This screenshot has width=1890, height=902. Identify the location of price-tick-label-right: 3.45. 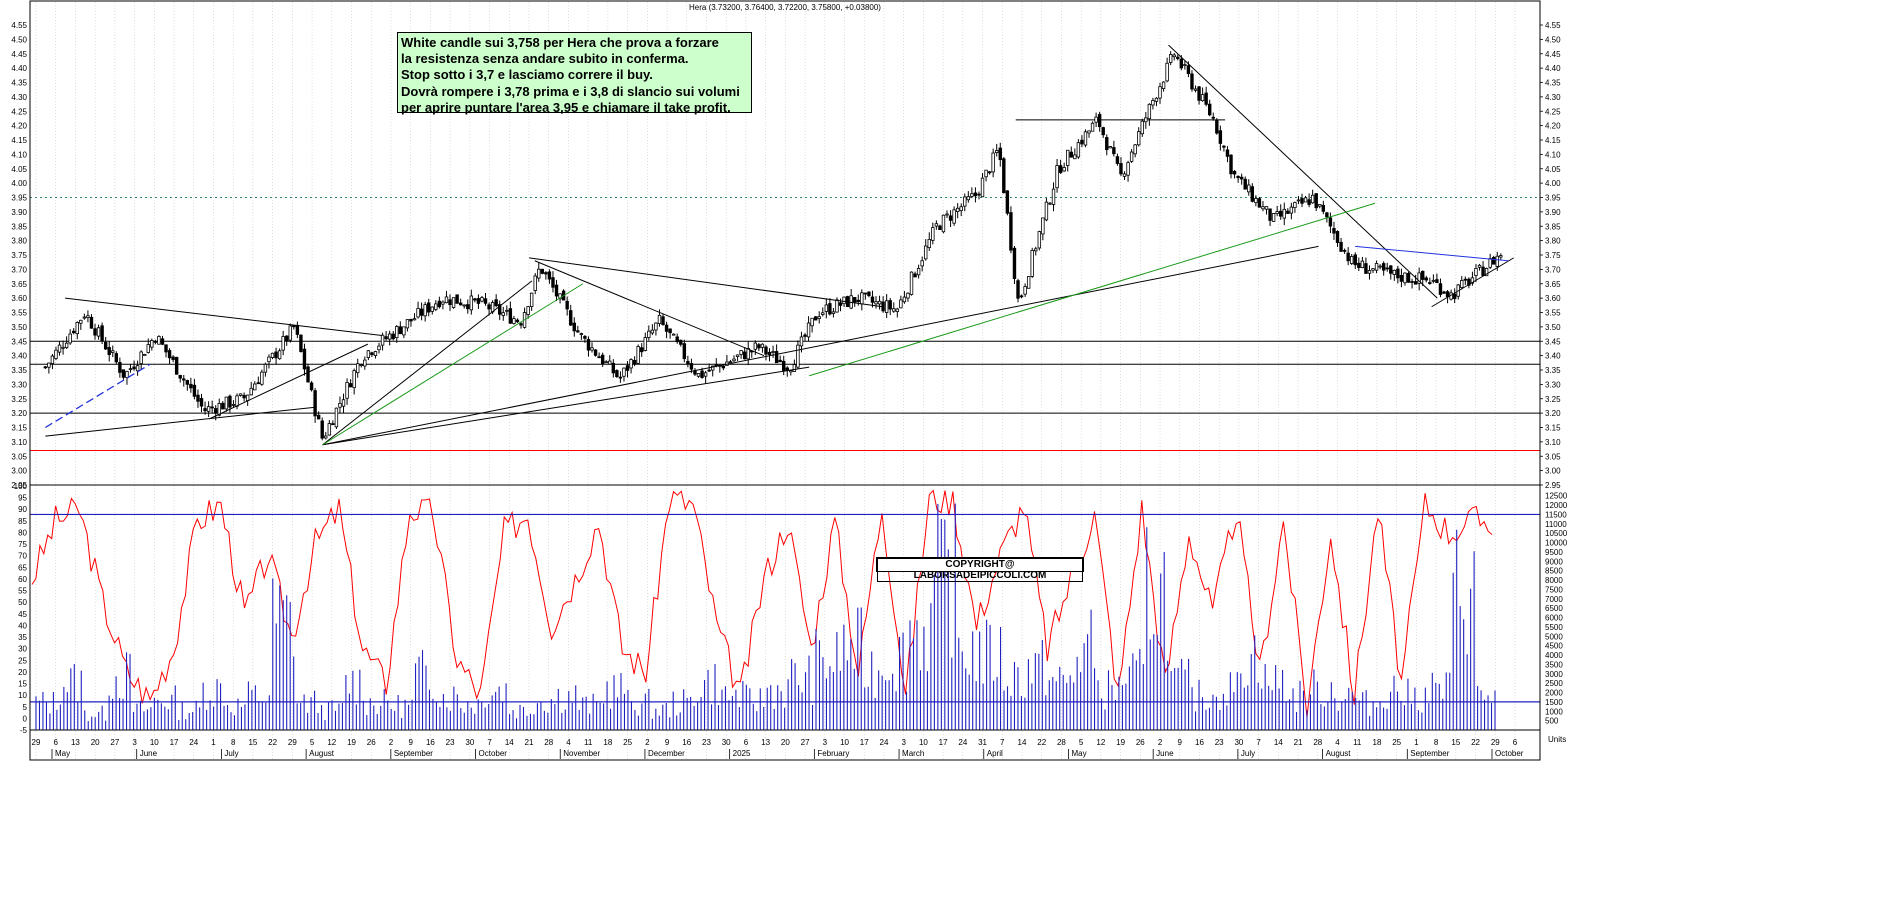
(1553, 341).